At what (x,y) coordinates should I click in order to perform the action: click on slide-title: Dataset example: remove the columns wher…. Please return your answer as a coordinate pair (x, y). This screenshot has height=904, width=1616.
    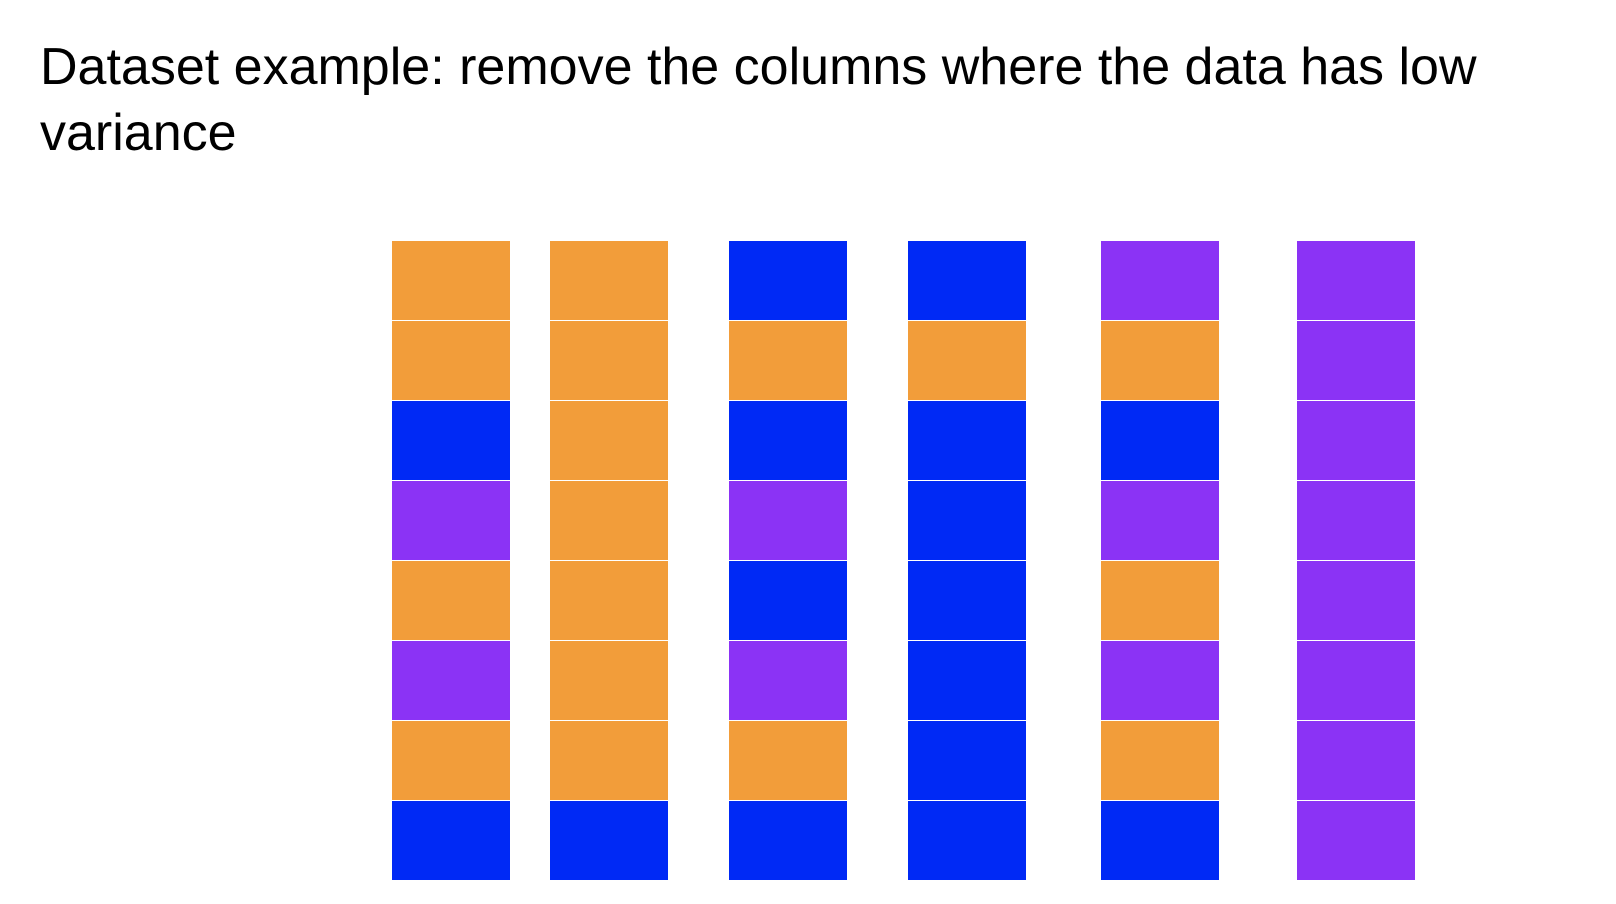
    Looking at the image, I should click on (758, 100).